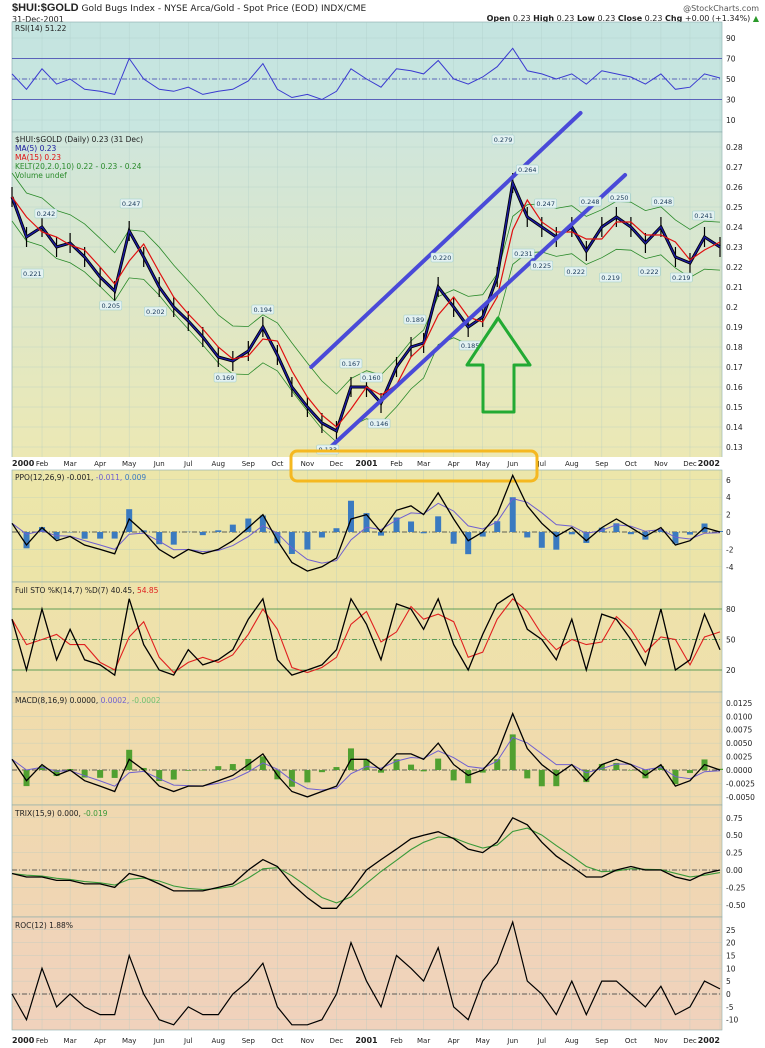 Image resolution: width=765 pixels, height=1048 pixels. Describe the element at coordinates (739, 743) in the screenshot. I see `macd-y-tick-label: 0.0050` at that location.